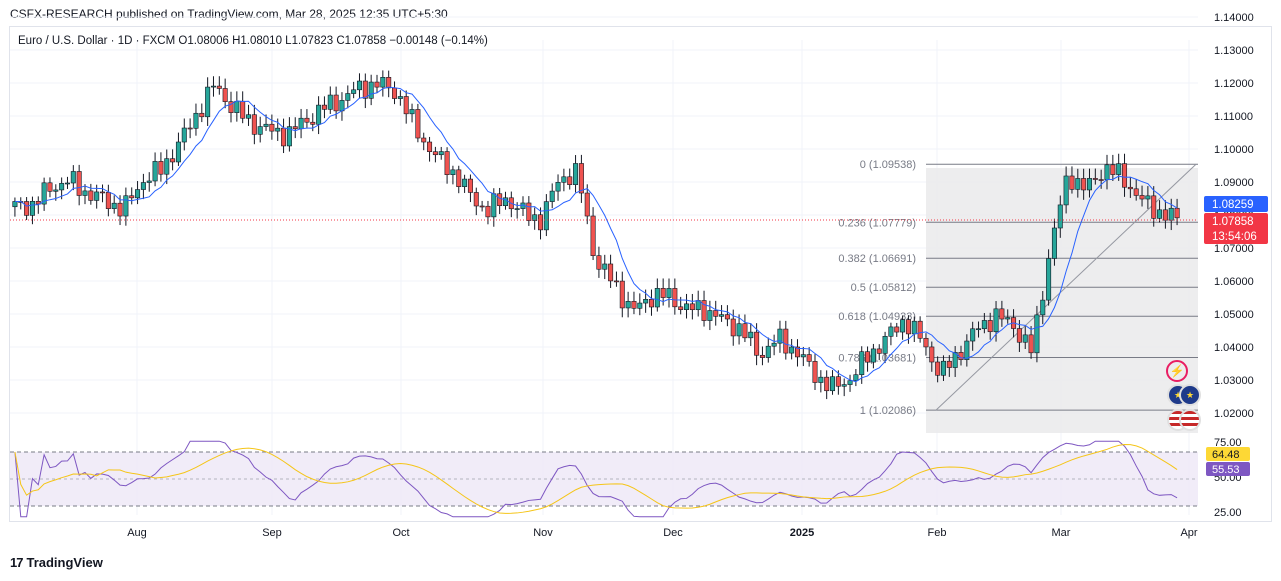  Describe the element at coordinates (937, 533) in the screenshot. I see `time-tick-label: Feb` at that location.